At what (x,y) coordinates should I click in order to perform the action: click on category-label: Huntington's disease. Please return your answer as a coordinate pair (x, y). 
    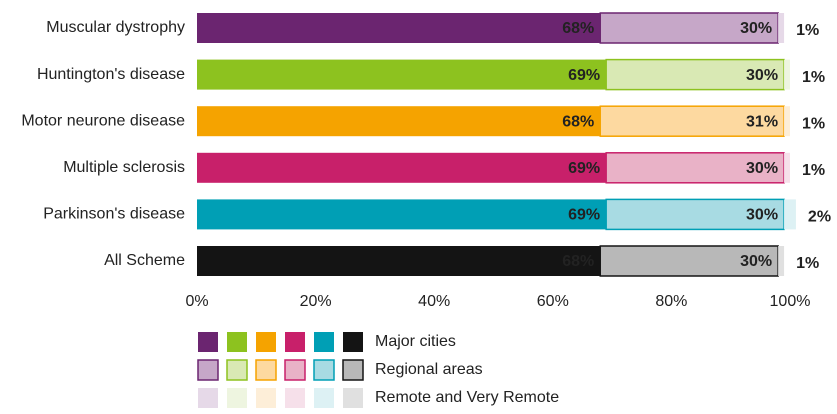
    Looking at the image, I should click on (111, 74).